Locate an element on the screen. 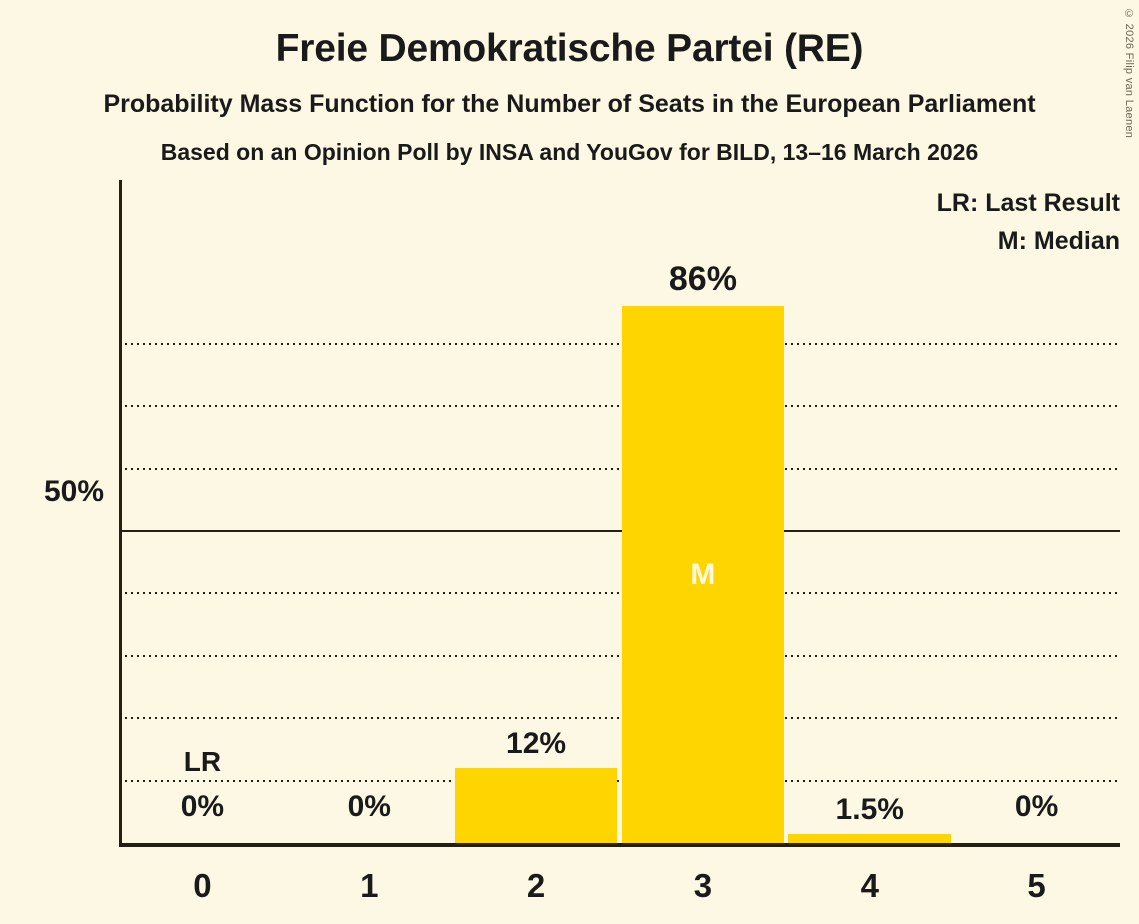 The image size is (1139, 924). y-axis-tick-50: 50% is located at coordinates (73, 491).